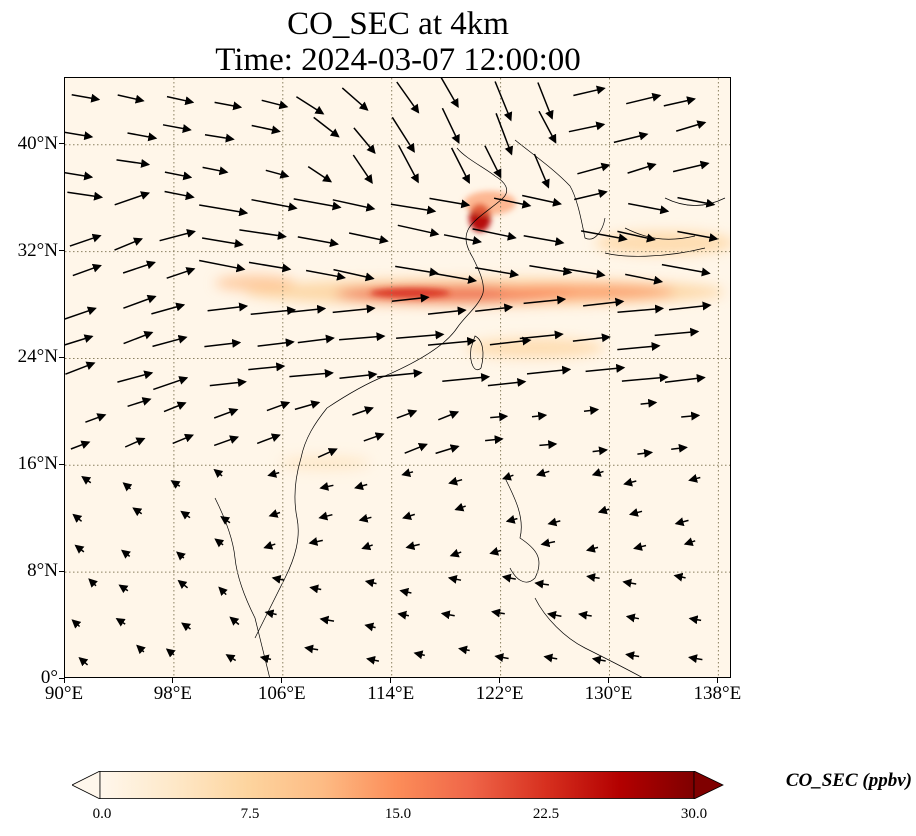 This screenshot has width=916, height=836. I want to click on colorbar-tick-label: 30.0, so click(694, 814).